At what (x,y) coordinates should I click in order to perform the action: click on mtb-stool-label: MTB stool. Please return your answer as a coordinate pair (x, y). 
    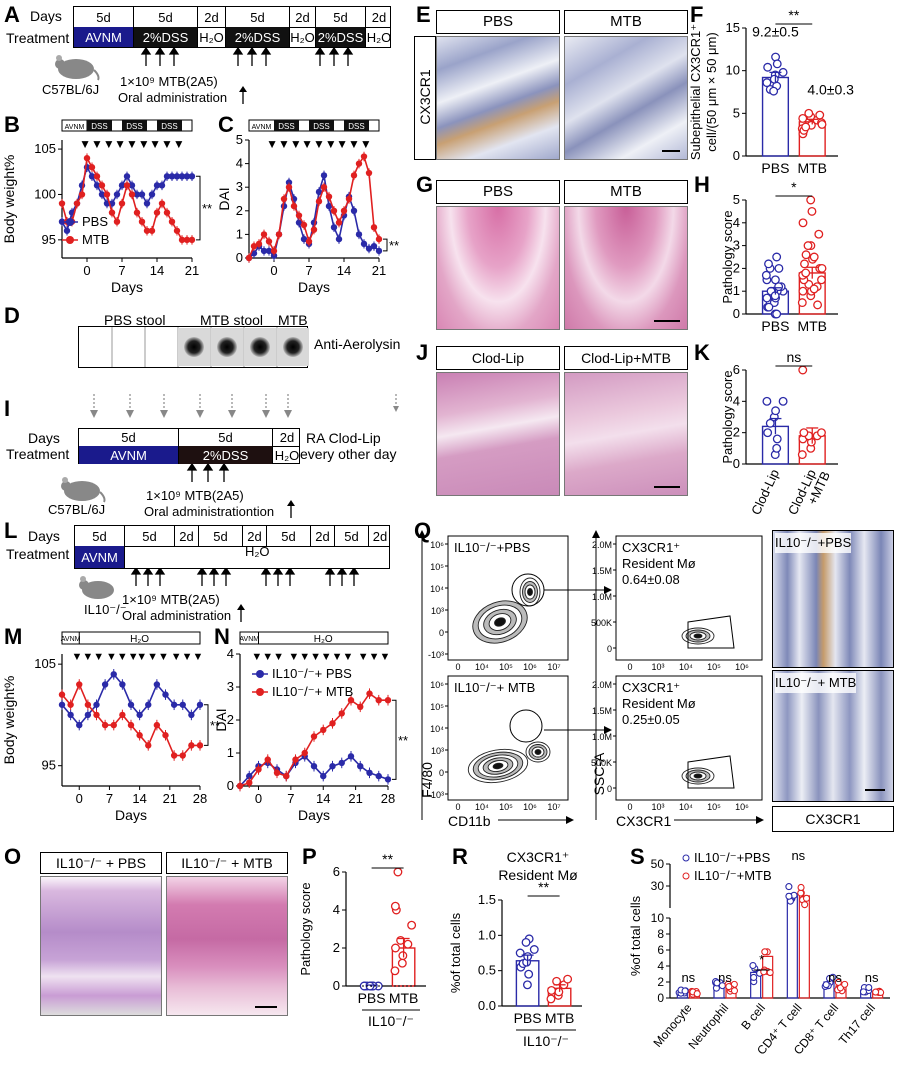
    Looking at the image, I should click on (232, 320).